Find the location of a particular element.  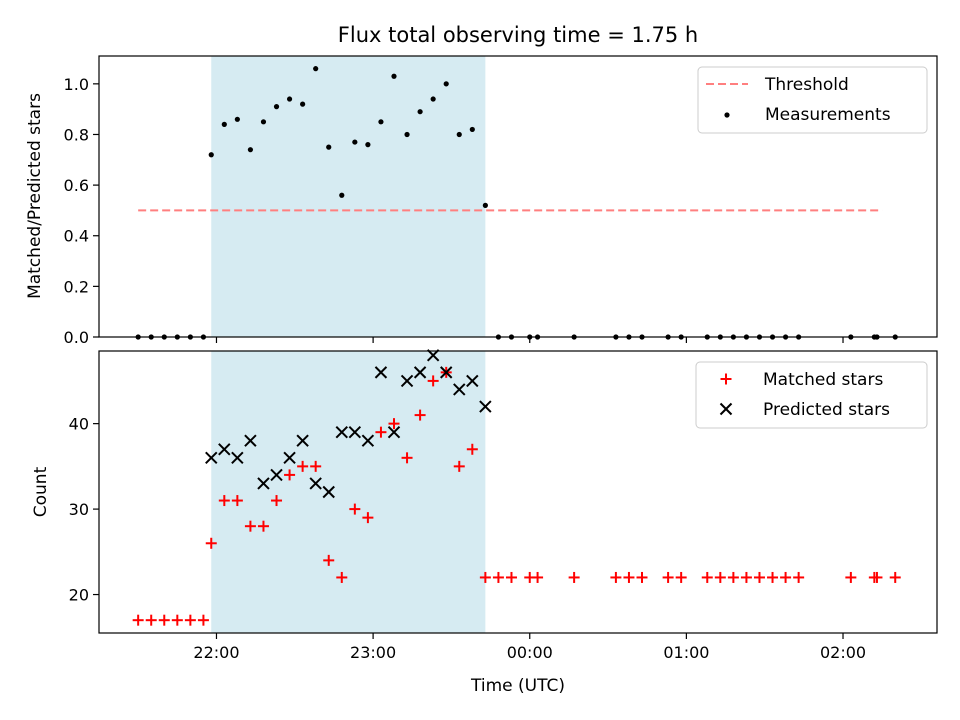

legend-predicted-label: Predicted stars is located at coordinates (826, 410).